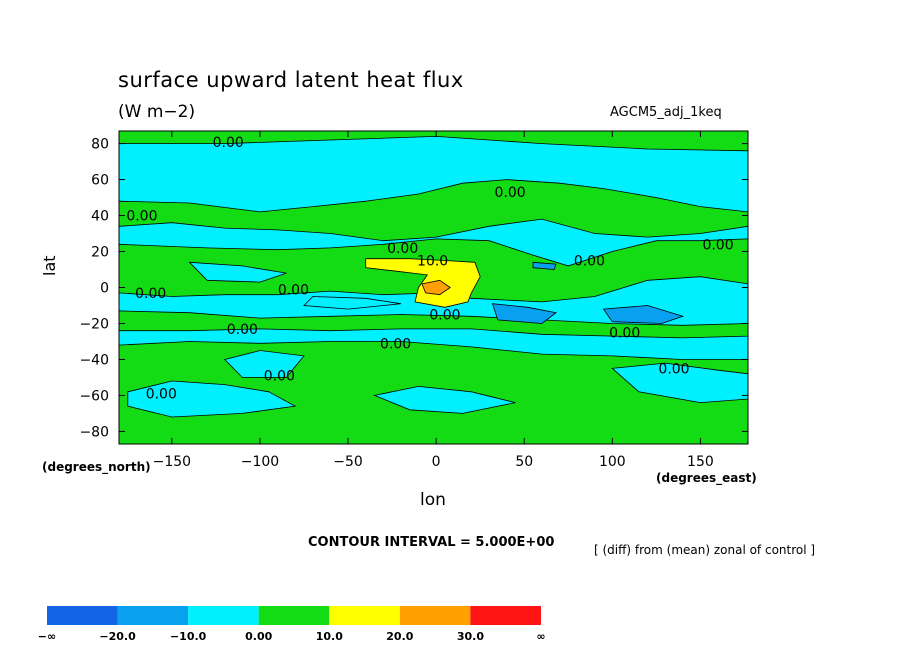 This screenshot has height=654, width=904. I want to click on contour-label-15: 0.00, so click(161, 395).